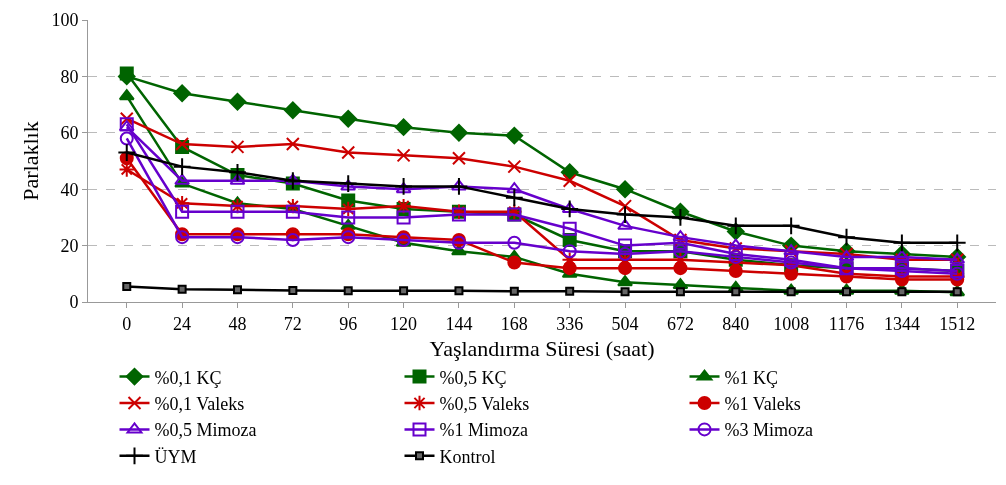 This screenshot has height=485, width=1006. Describe the element at coordinates (69, 133) in the screenshot. I see `y-tick-label: 60` at that location.